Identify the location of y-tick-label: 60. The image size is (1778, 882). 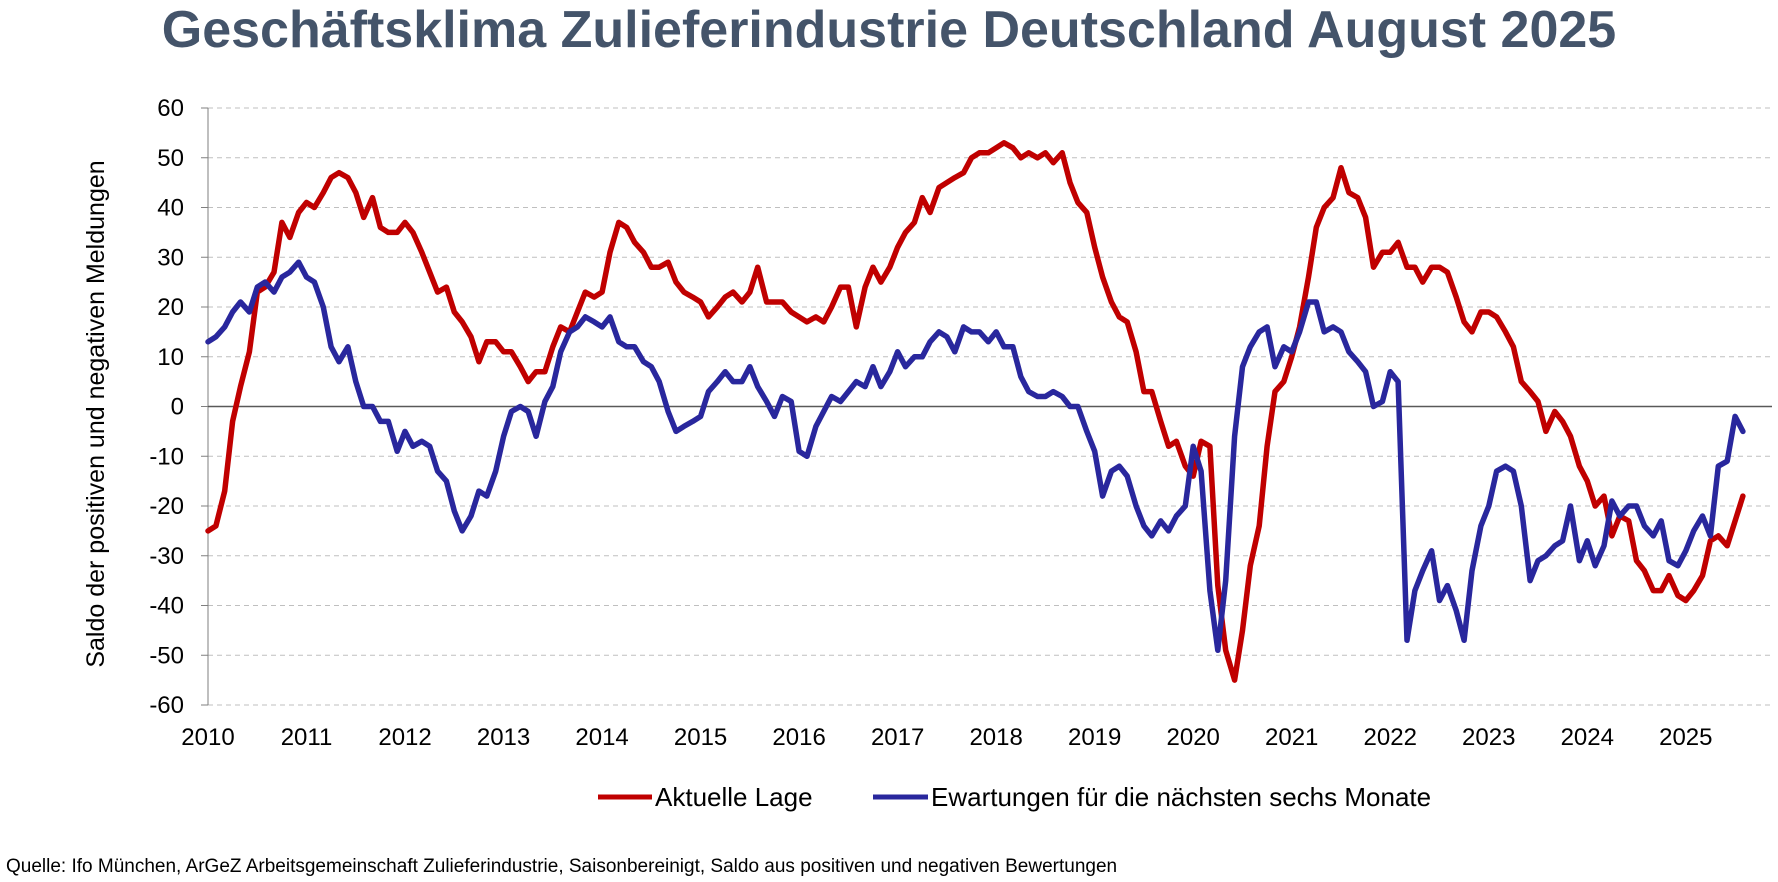
(170, 108).